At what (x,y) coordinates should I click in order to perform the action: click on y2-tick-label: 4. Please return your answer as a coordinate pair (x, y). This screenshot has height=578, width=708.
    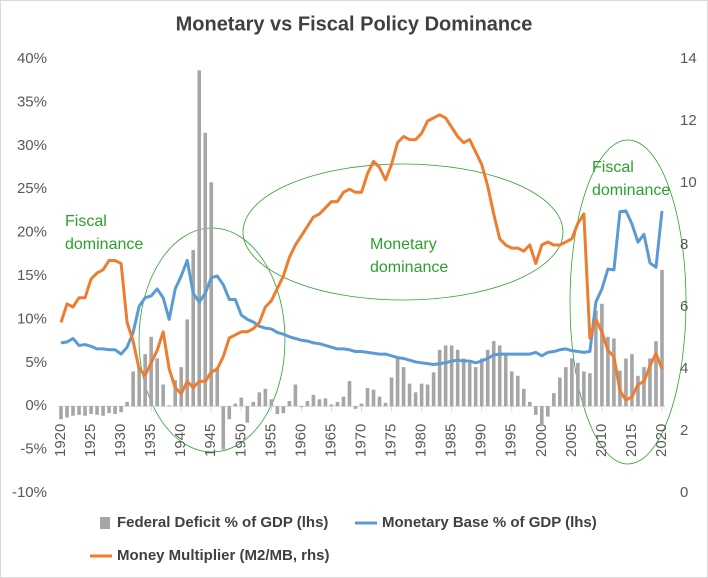
    Looking at the image, I should click on (684, 368).